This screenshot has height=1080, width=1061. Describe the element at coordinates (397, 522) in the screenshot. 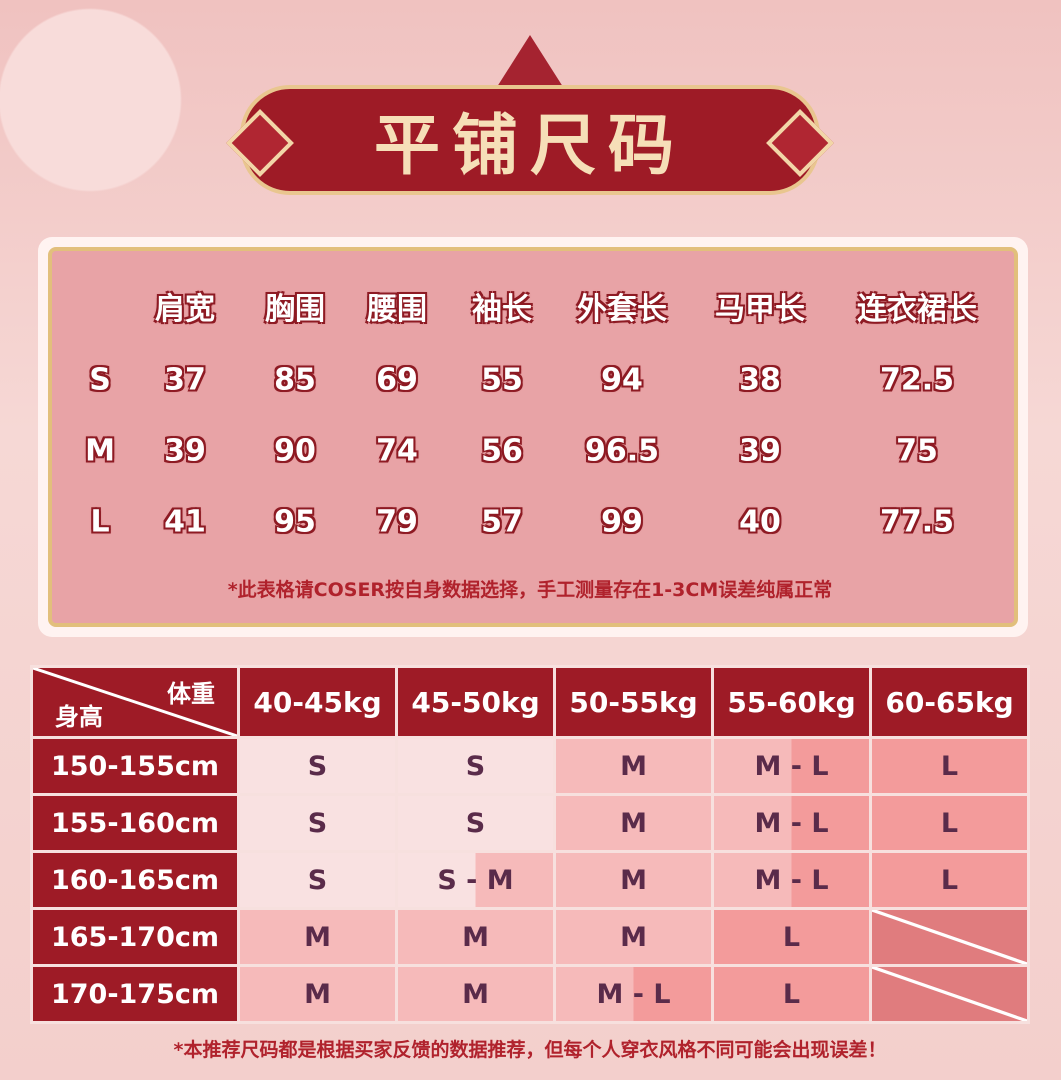

I see `measure-cell: 79` at that location.